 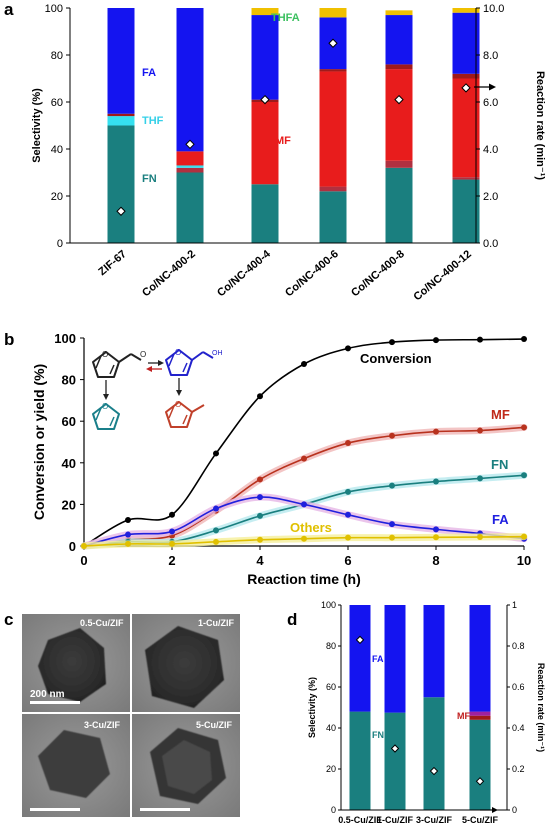 I want to click on panel-d-category-label: 1-Cu/ZIF, so click(x=395, y=820).